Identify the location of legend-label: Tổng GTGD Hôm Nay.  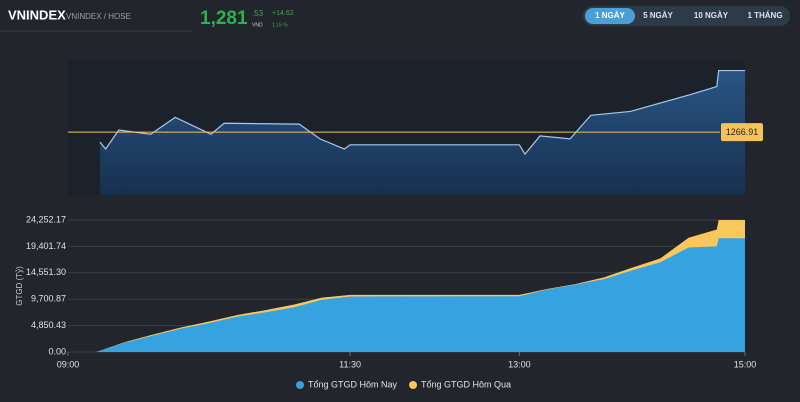
(353, 384).